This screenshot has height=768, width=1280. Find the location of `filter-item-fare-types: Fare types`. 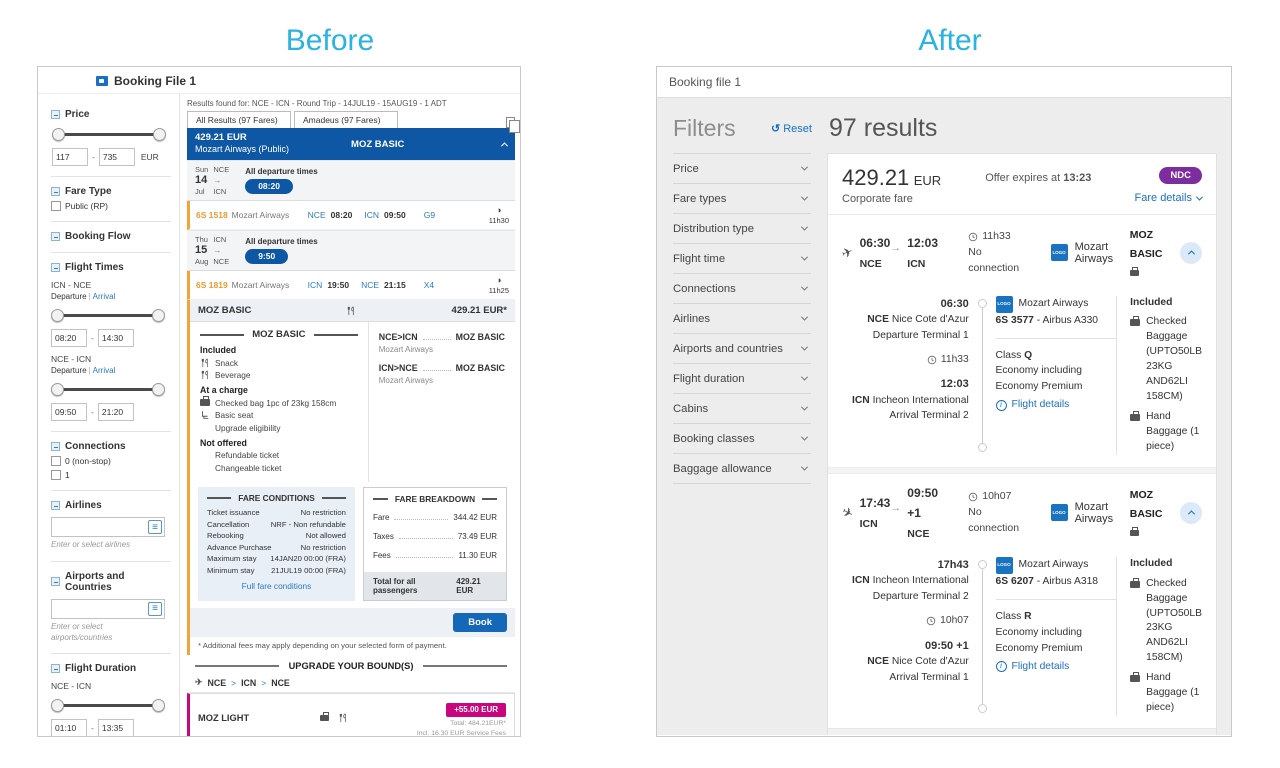

filter-item-fare-types: Fare types is located at coordinates (742, 198).